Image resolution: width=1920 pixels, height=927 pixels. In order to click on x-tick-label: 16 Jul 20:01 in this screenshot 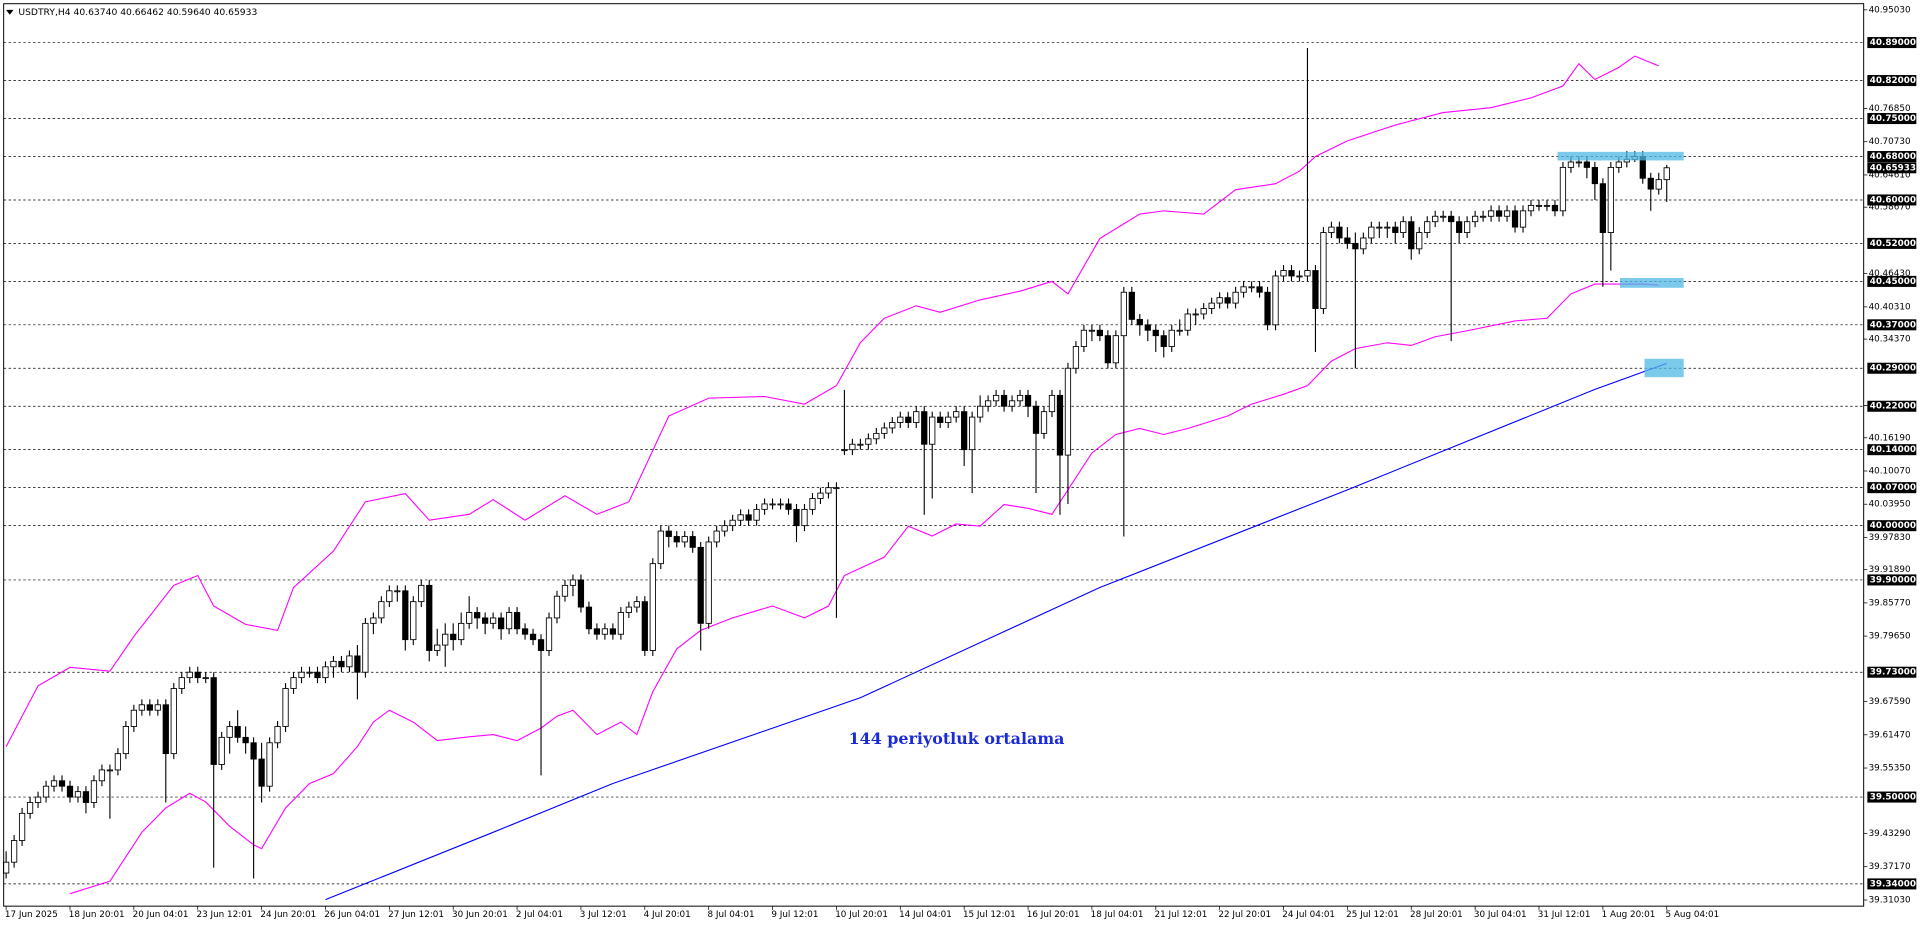, I will do `click(1053, 915)`.